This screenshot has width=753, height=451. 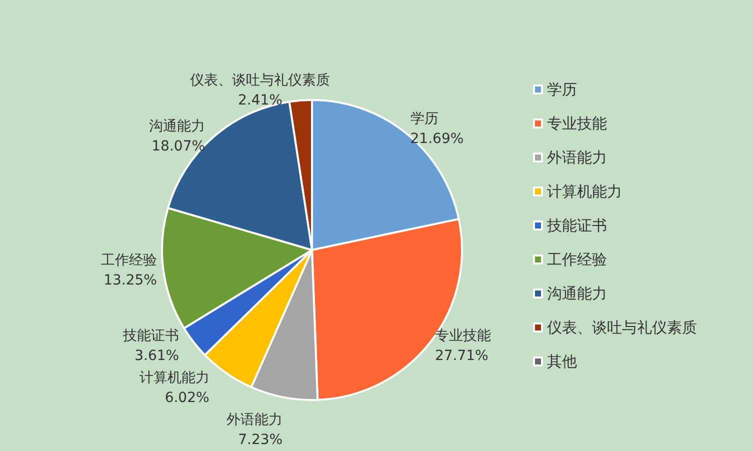 I want to click on data-label: 18.07%, so click(x=179, y=146).